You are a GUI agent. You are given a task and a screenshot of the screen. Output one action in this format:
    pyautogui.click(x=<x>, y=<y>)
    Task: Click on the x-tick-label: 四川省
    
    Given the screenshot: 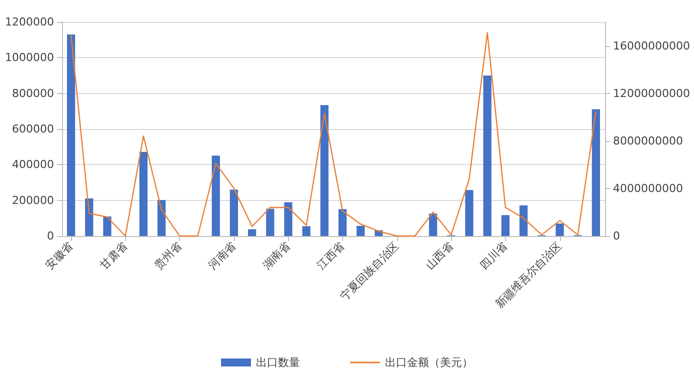 What is the action you would take?
    pyautogui.click(x=494, y=255)
    